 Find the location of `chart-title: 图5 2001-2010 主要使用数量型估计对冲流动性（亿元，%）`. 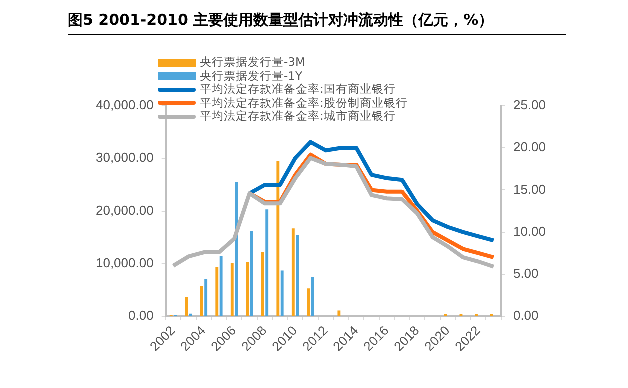

chart-title: 图5 2001-2010 主要使用数量型估计对冲流动性（亿元，%） is located at coordinates (317, 21).